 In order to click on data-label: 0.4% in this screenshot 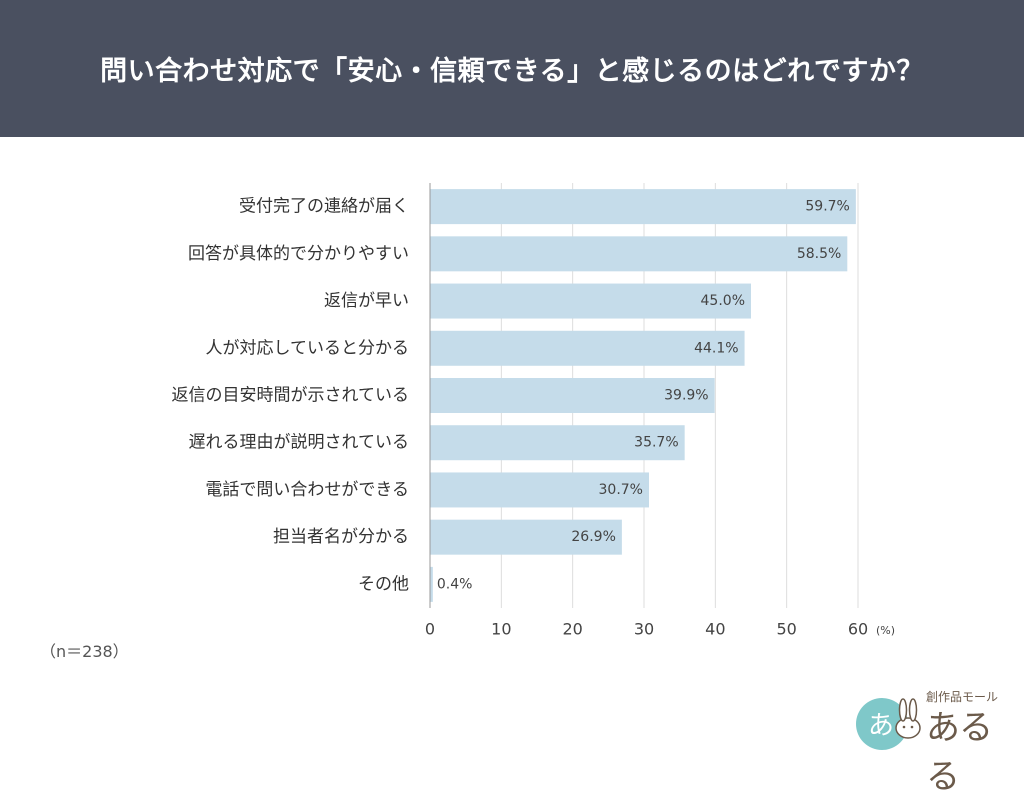, I will do `click(455, 584)`.